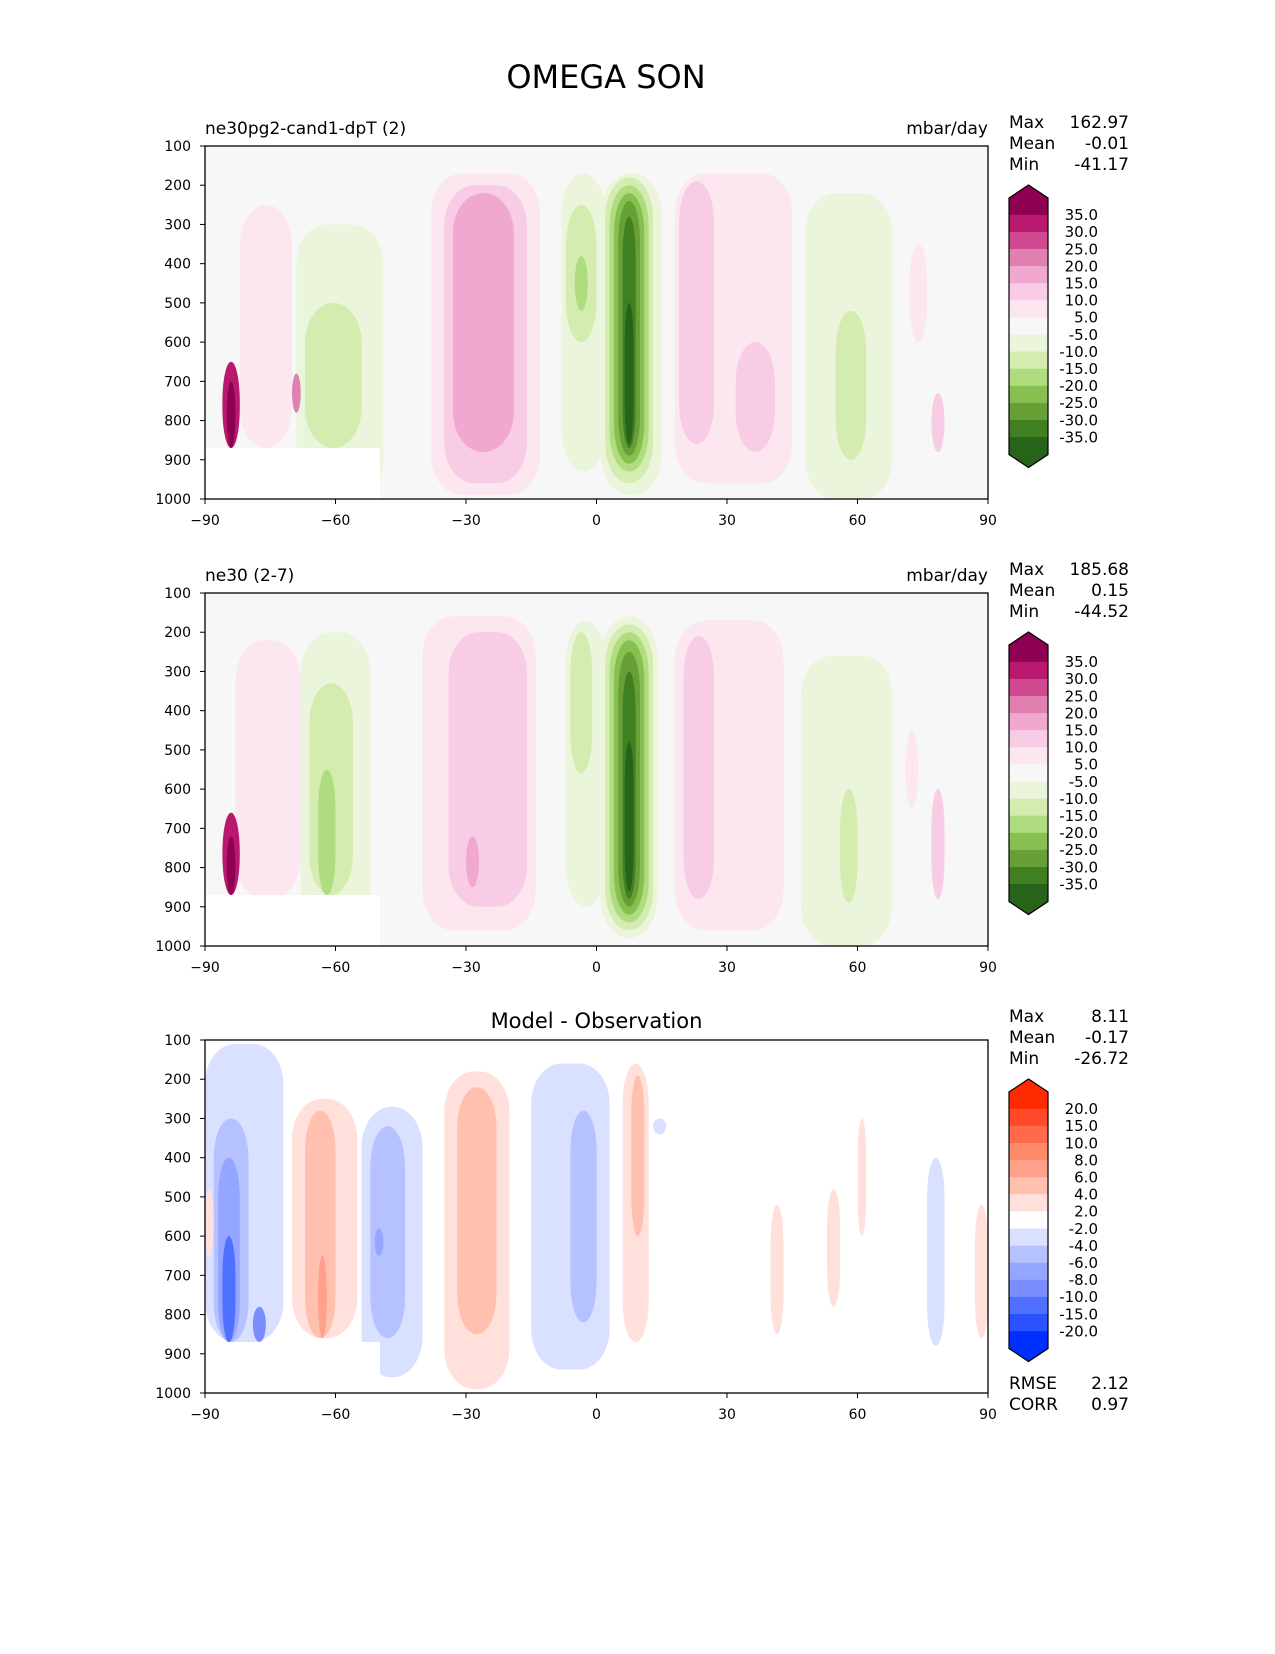 The height and width of the screenshot is (1654, 1275). What do you see at coordinates (177, 382) in the screenshot?
I see `y-tick-label: 700` at bounding box center [177, 382].